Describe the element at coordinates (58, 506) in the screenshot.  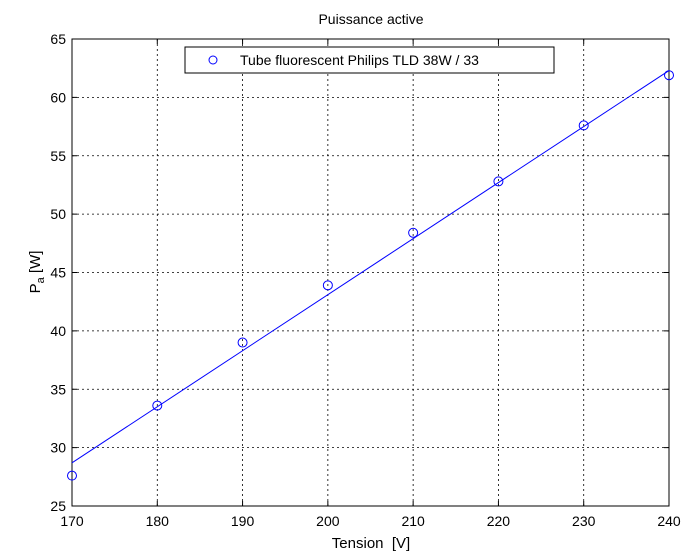
I see `y-tick-label: 25` at that location.